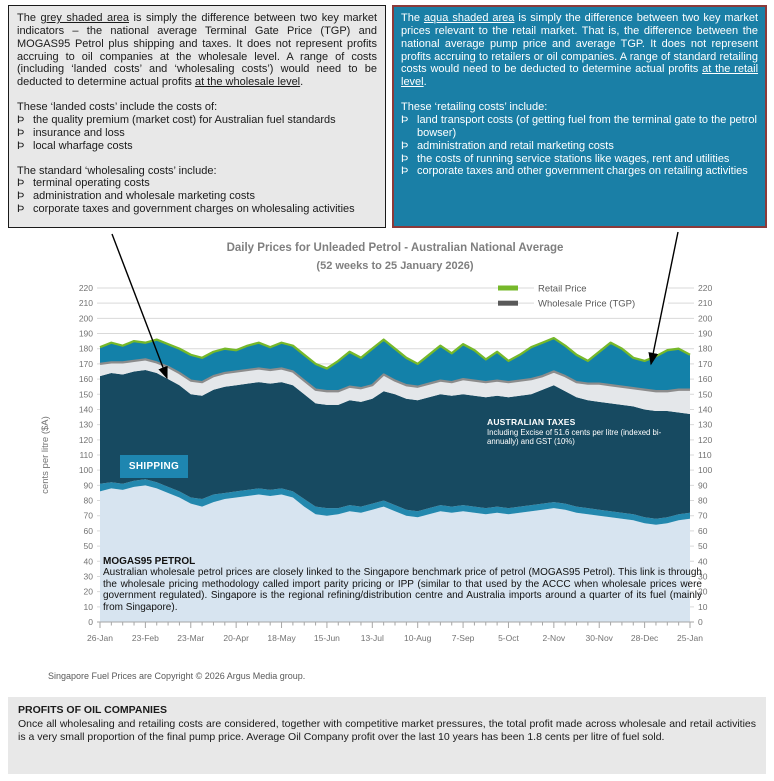 The height and width of the screenshot is (781, 774). I want to click on y-tick-label-left: 110, so click(86, 455).